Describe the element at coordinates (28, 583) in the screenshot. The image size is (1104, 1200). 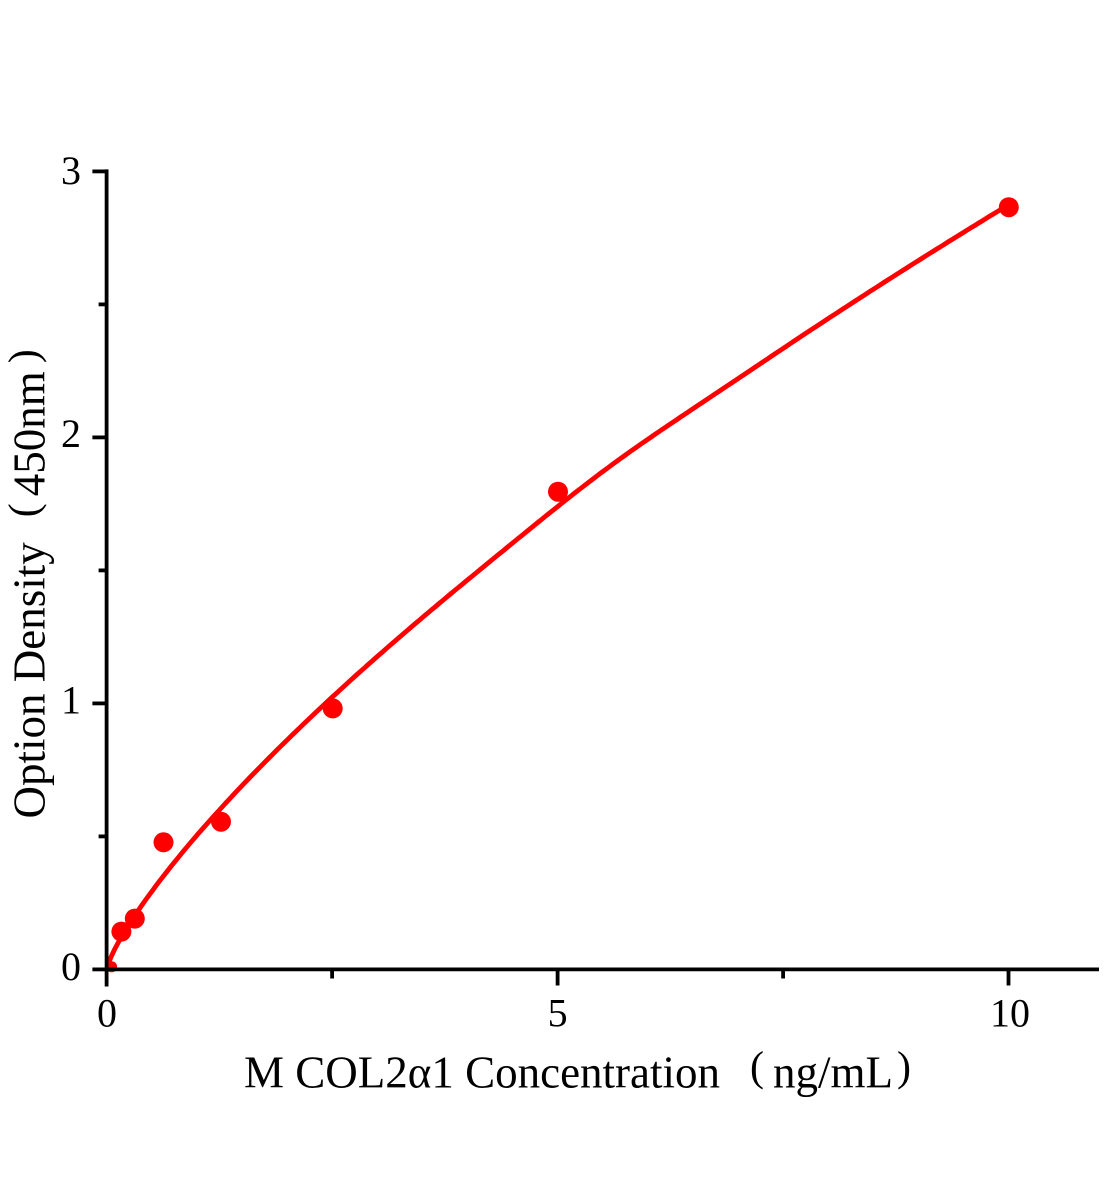
I see `svg-text: Option Density(450nm)` at that location.